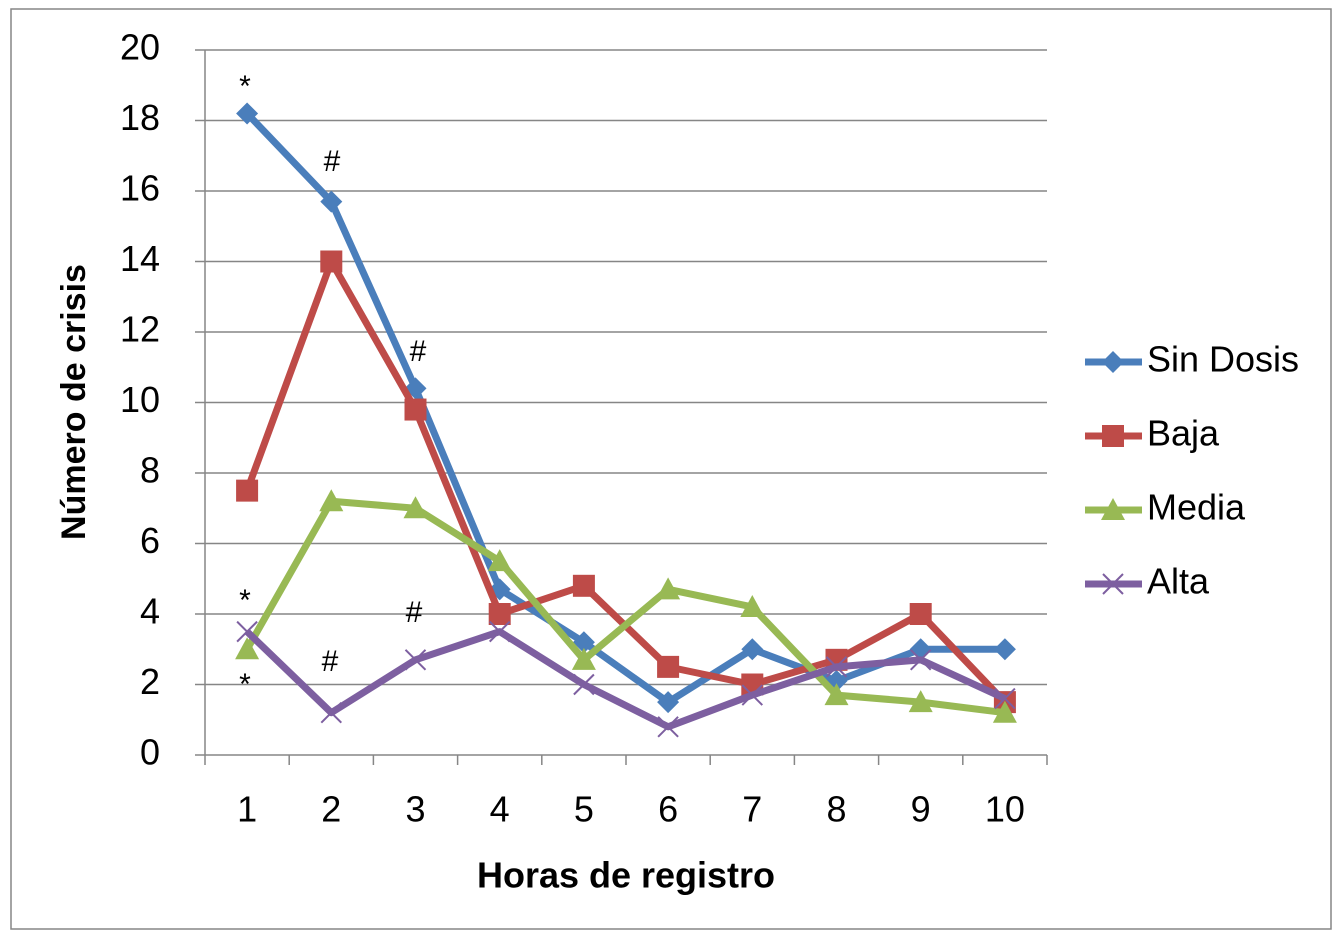 The height and width of the screenshot is (930, 1332). I want to click on x-tick-label: 3, so click(415, 809).